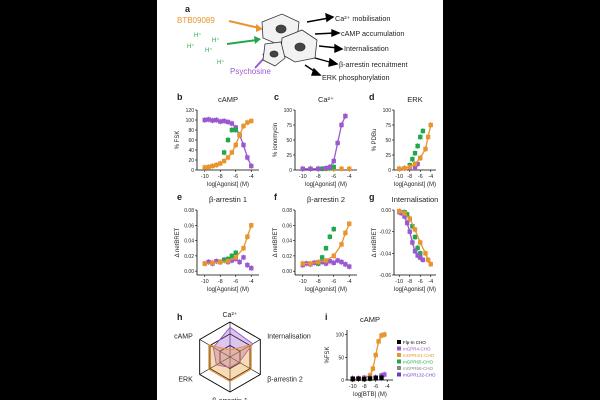 This screenshot has height=400, width=600. What do you see at coordinates (375, 140) in the screenshot?
I see `y-axis-label: % PDBu` at bounding box center [375, 140].